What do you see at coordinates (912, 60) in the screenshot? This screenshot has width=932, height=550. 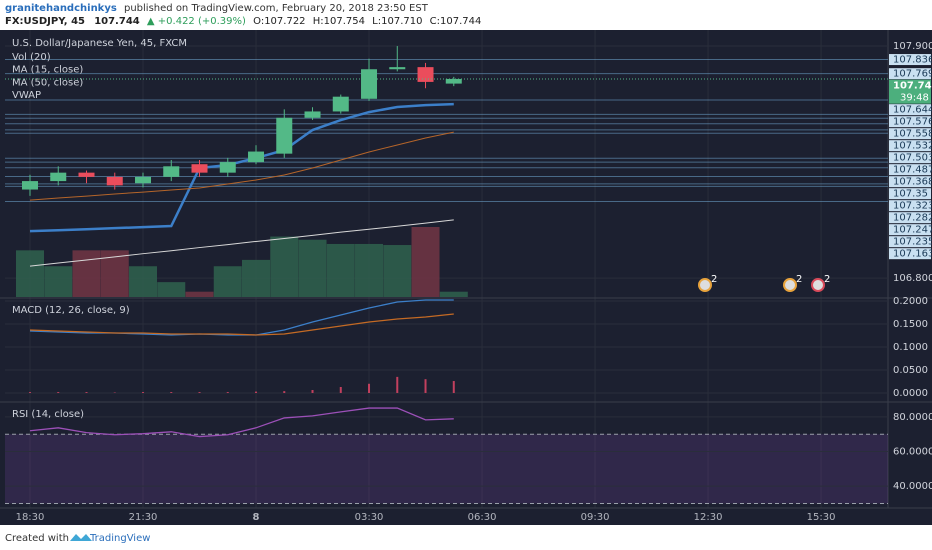 I see `price-line-label: 107.836` at bounding box center [912, 60].